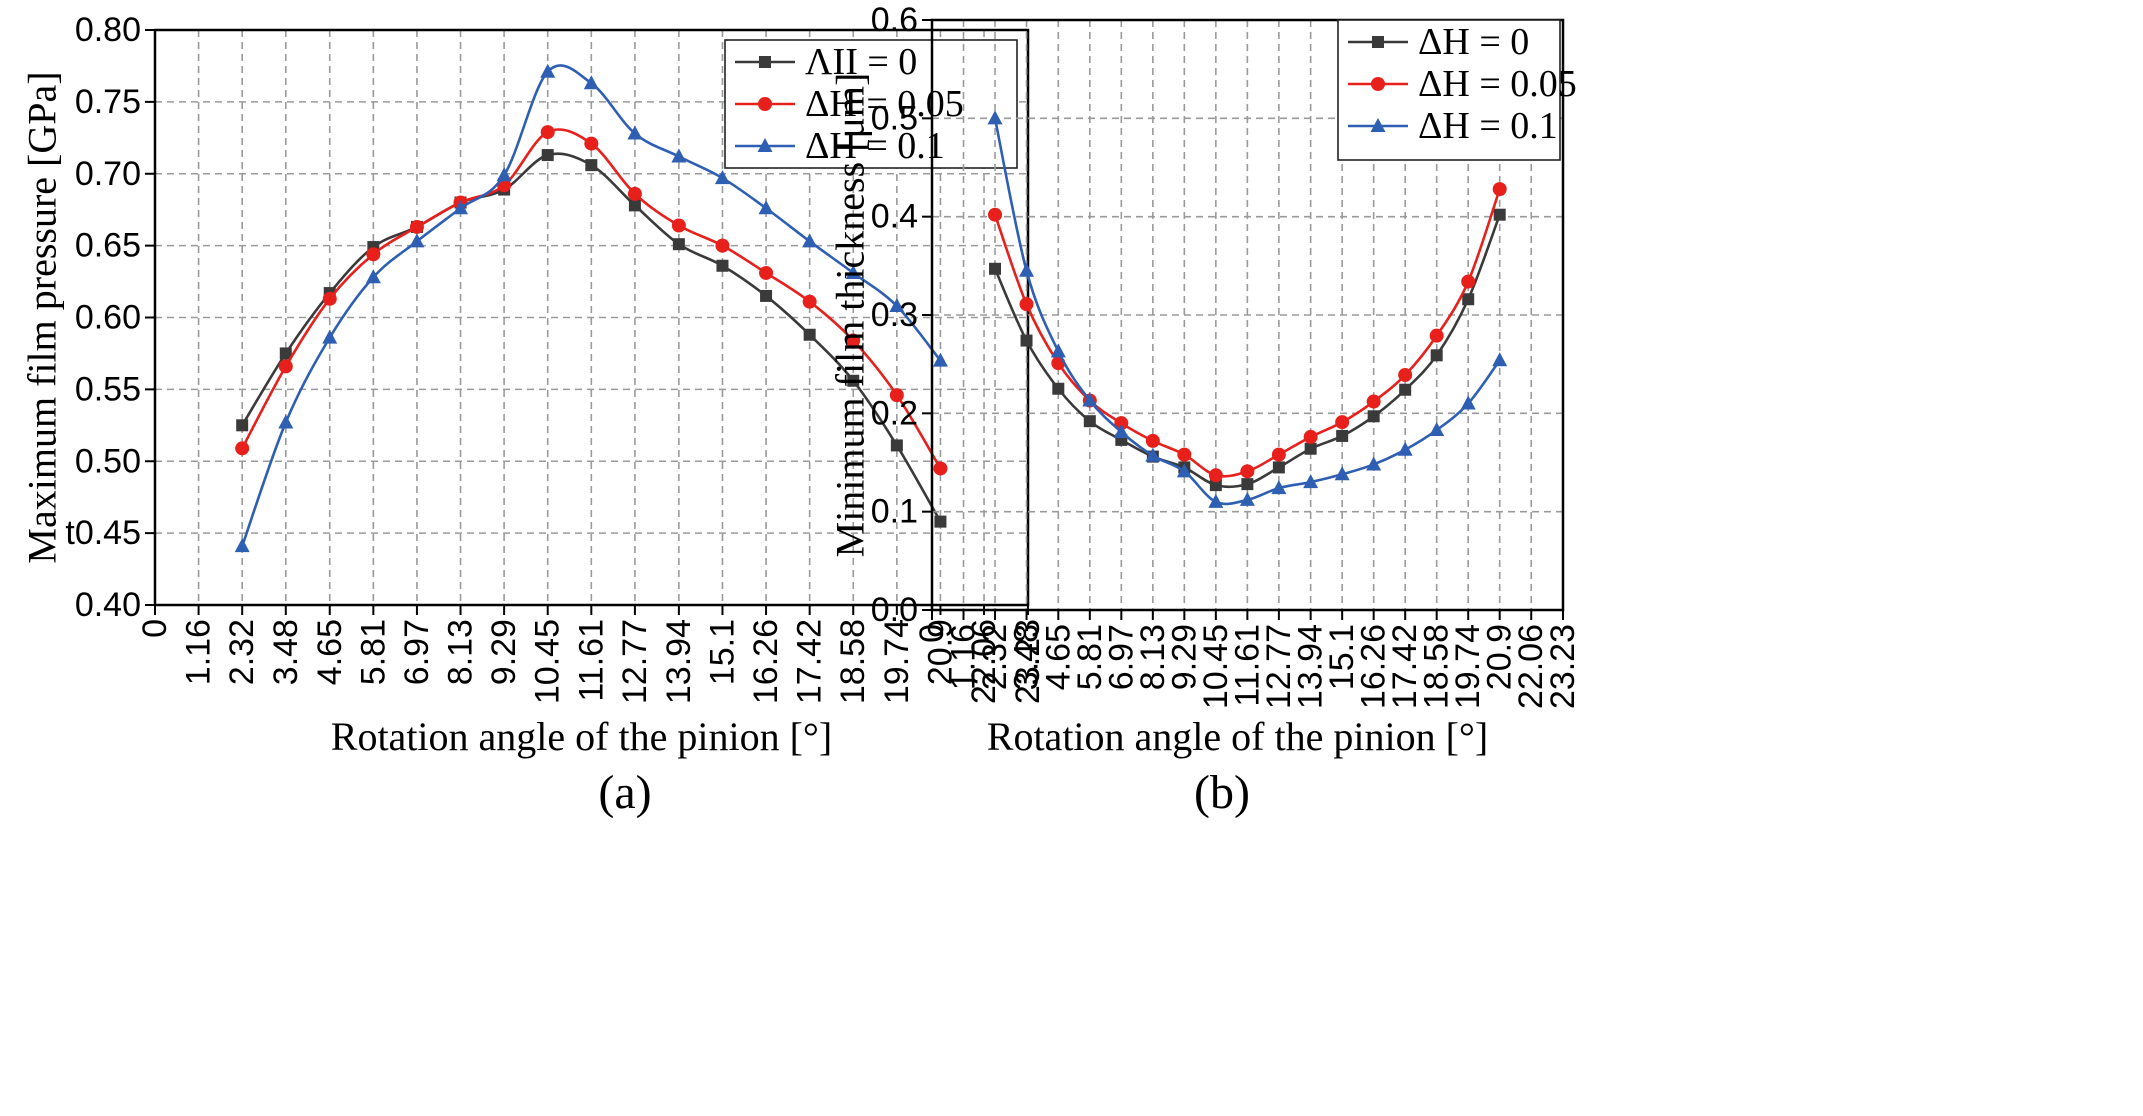 The height and width of the screenshot is (1116, 2143). Describe the element at coordinates (995, 657) in the screenshot. I see `x-tick-label: 2.32` at that location.